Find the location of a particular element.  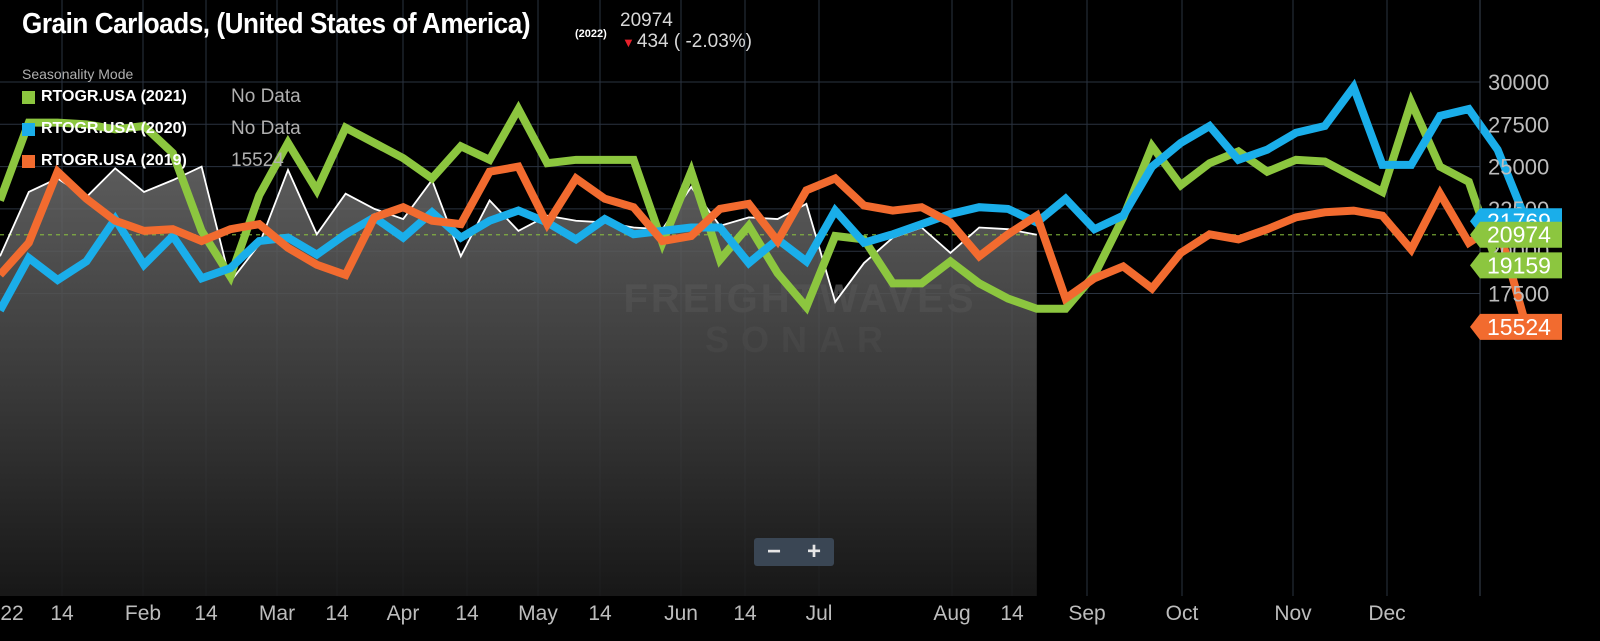

x-tick-label: Aug is located at coordinates (951, 613).